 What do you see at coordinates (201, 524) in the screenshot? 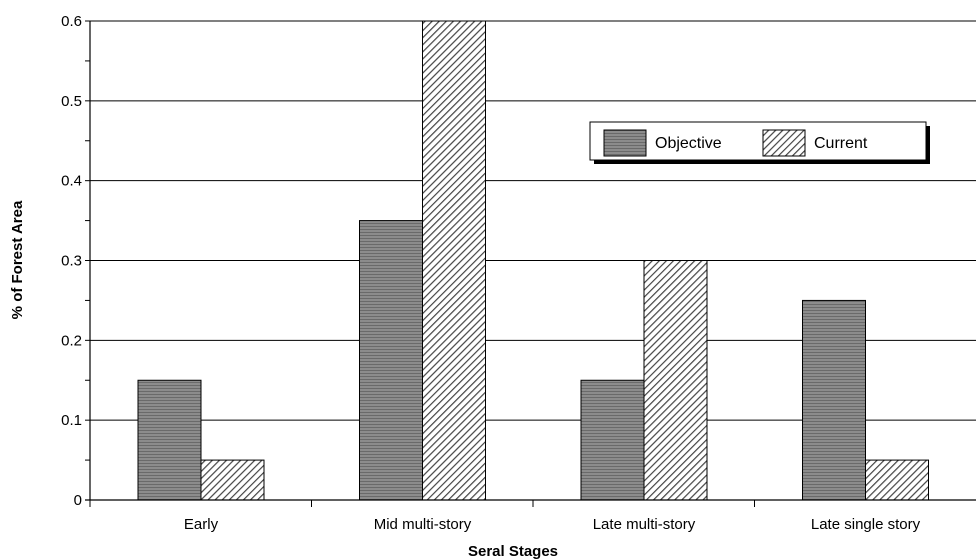
I see `x-tick-label: Early` at bounding box center [201, 524].